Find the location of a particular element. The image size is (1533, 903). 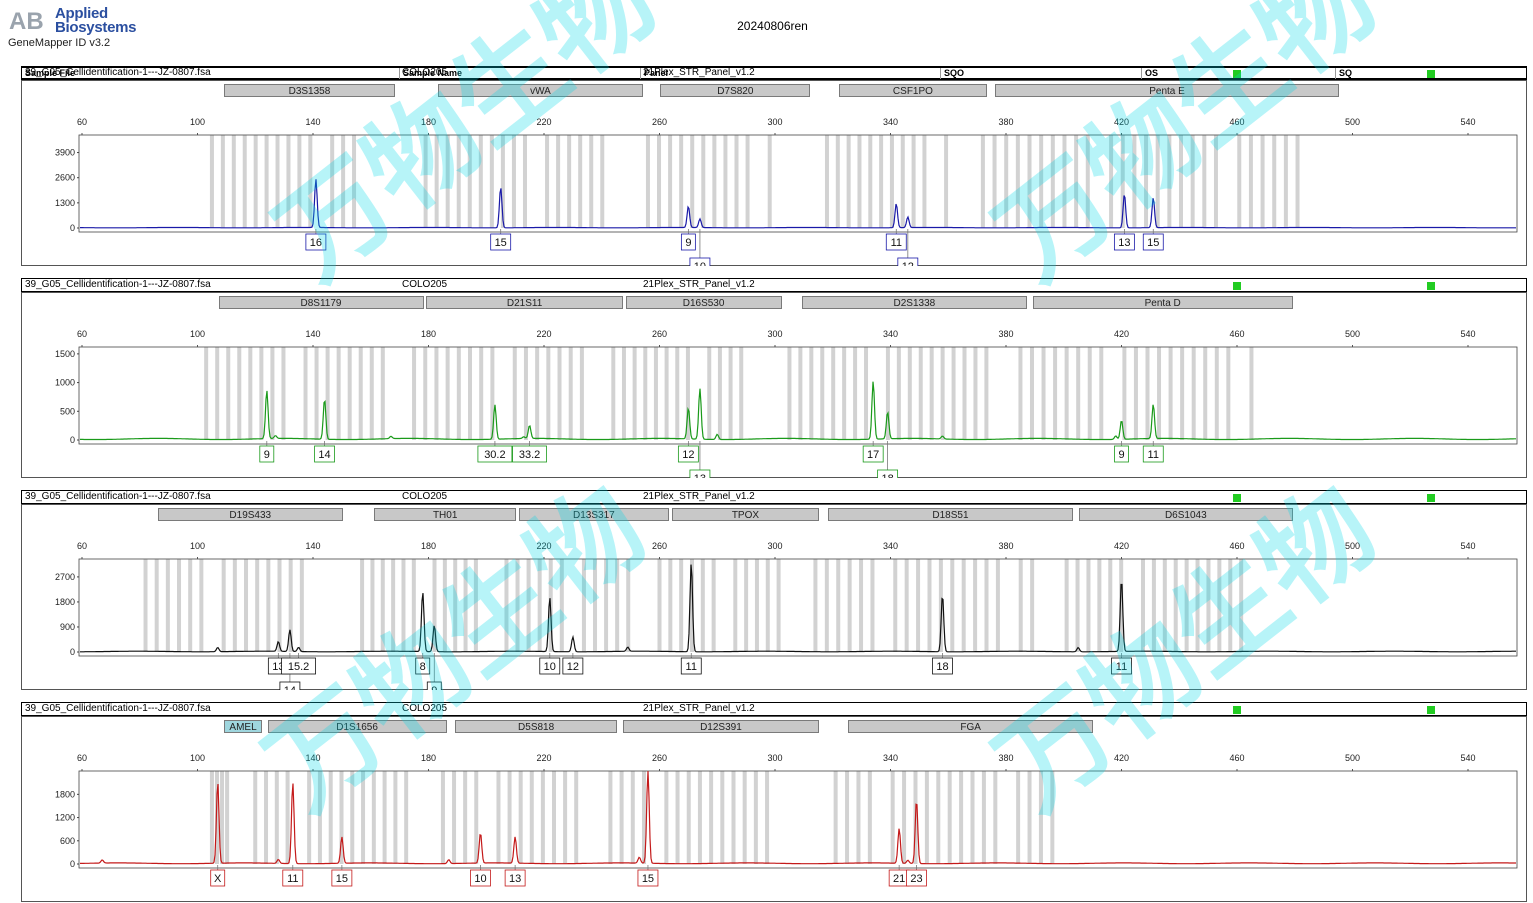

locus-d18s51: D18S51 is located at coordinates (950, 514).